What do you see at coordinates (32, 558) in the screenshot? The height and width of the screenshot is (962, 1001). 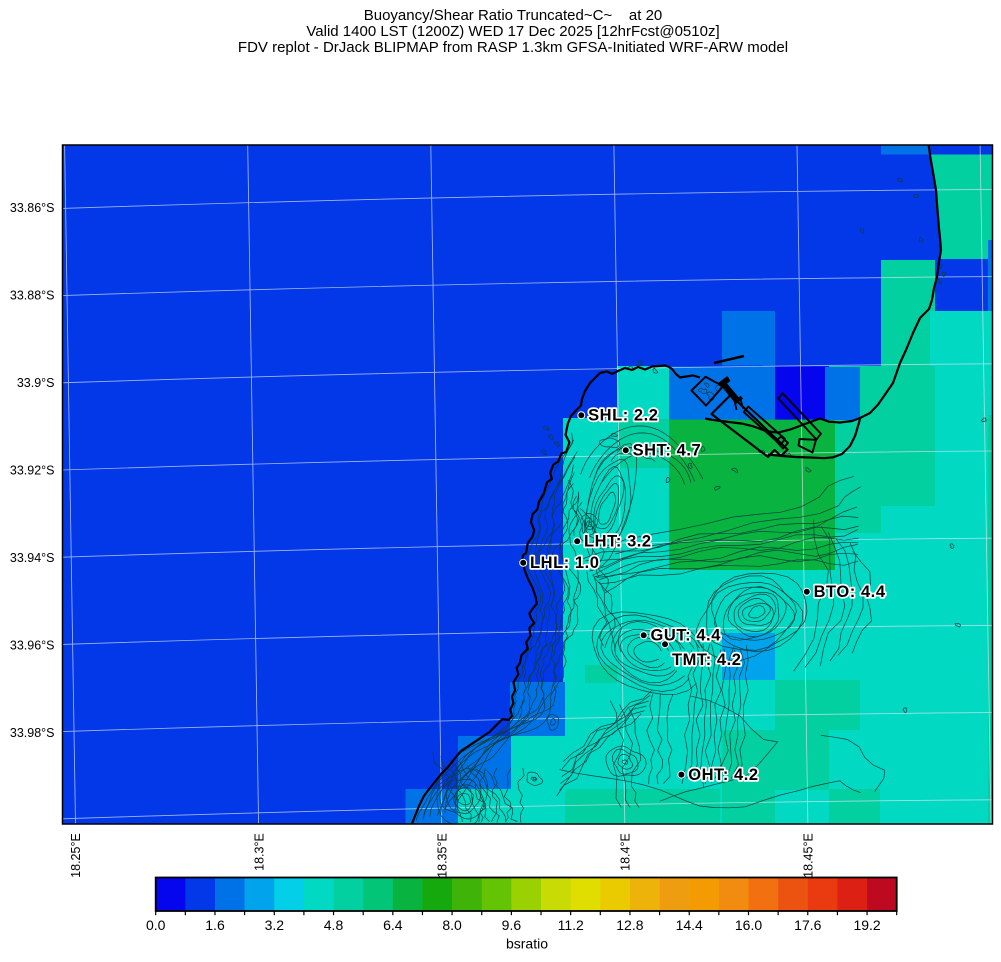 I see `svg-text: 33.94°S` at bounding box center [32, 558].